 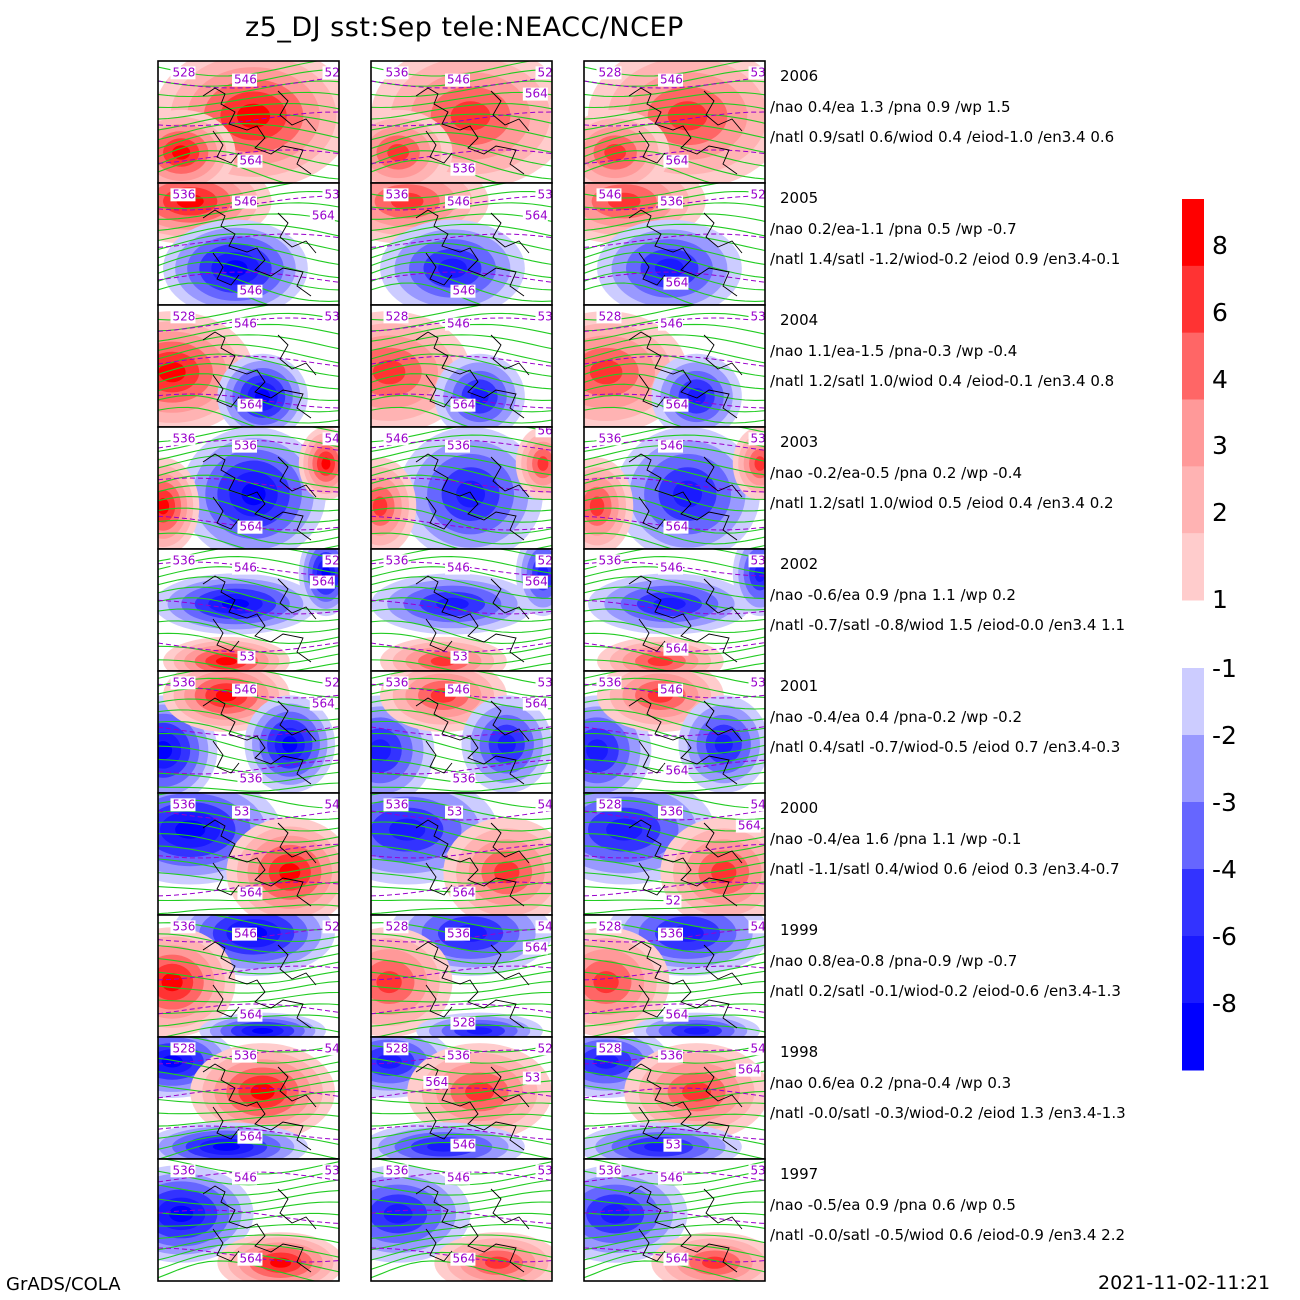 I want to click on footer-timestamp: 2021-11-02-11:21, so click(x=1184, y=1283).